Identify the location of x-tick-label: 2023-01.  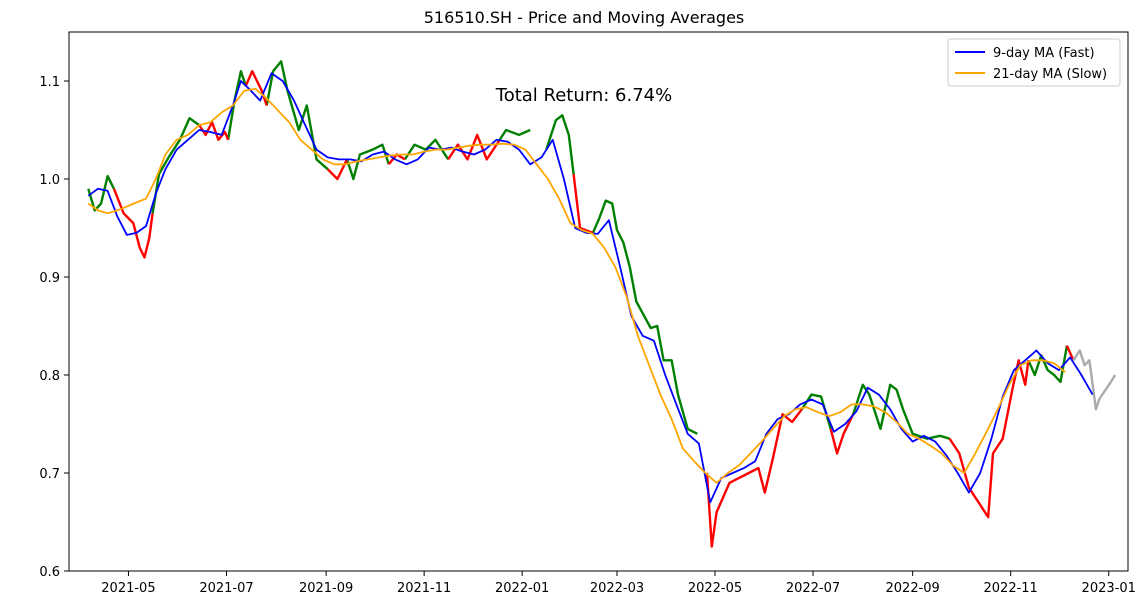
(1109, 588).